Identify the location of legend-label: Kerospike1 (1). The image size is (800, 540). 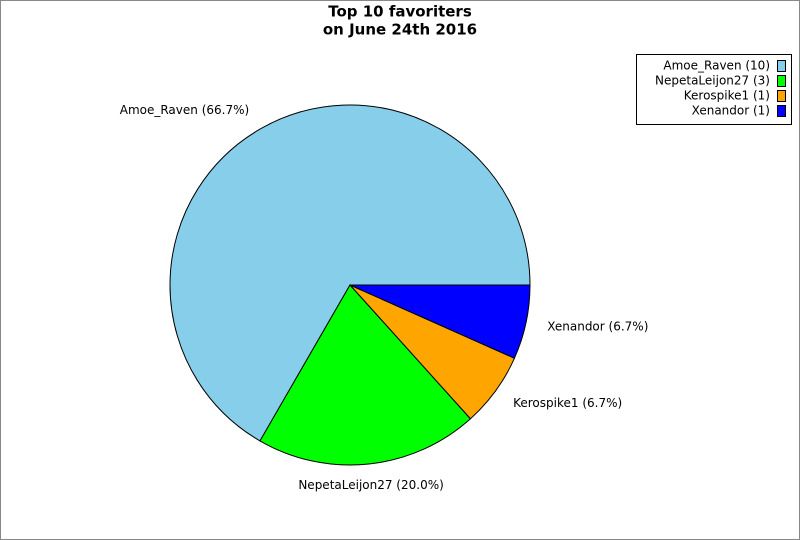
(727, 96).